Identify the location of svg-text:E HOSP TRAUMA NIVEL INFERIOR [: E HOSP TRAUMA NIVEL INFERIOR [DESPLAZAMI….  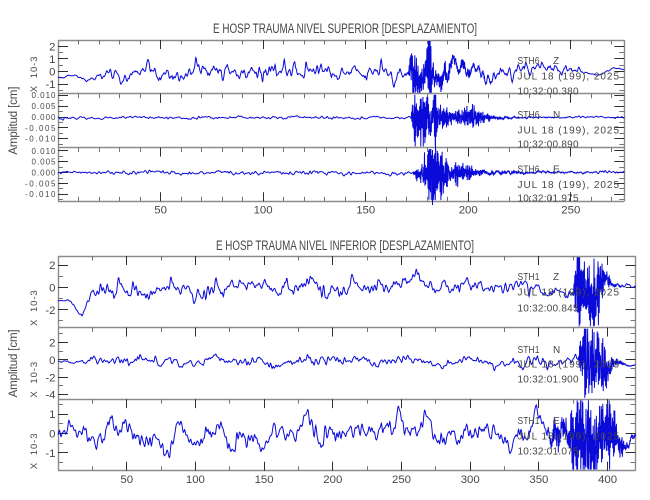
(345, 245).